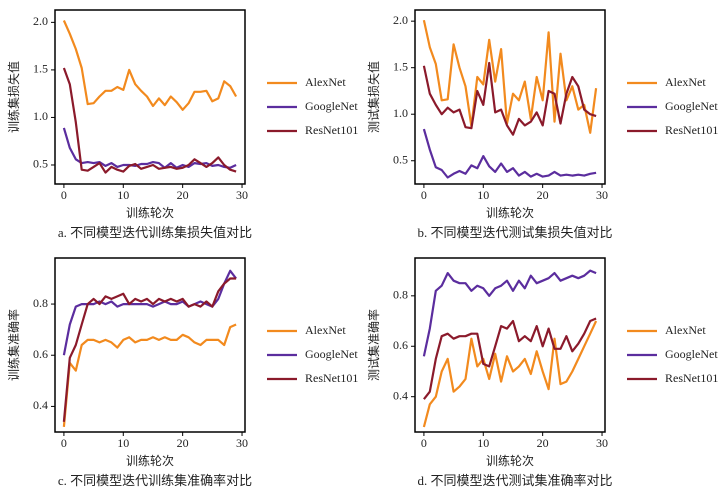  I want to click on y-axis-label: 测试集准确率, so click(373, 345).